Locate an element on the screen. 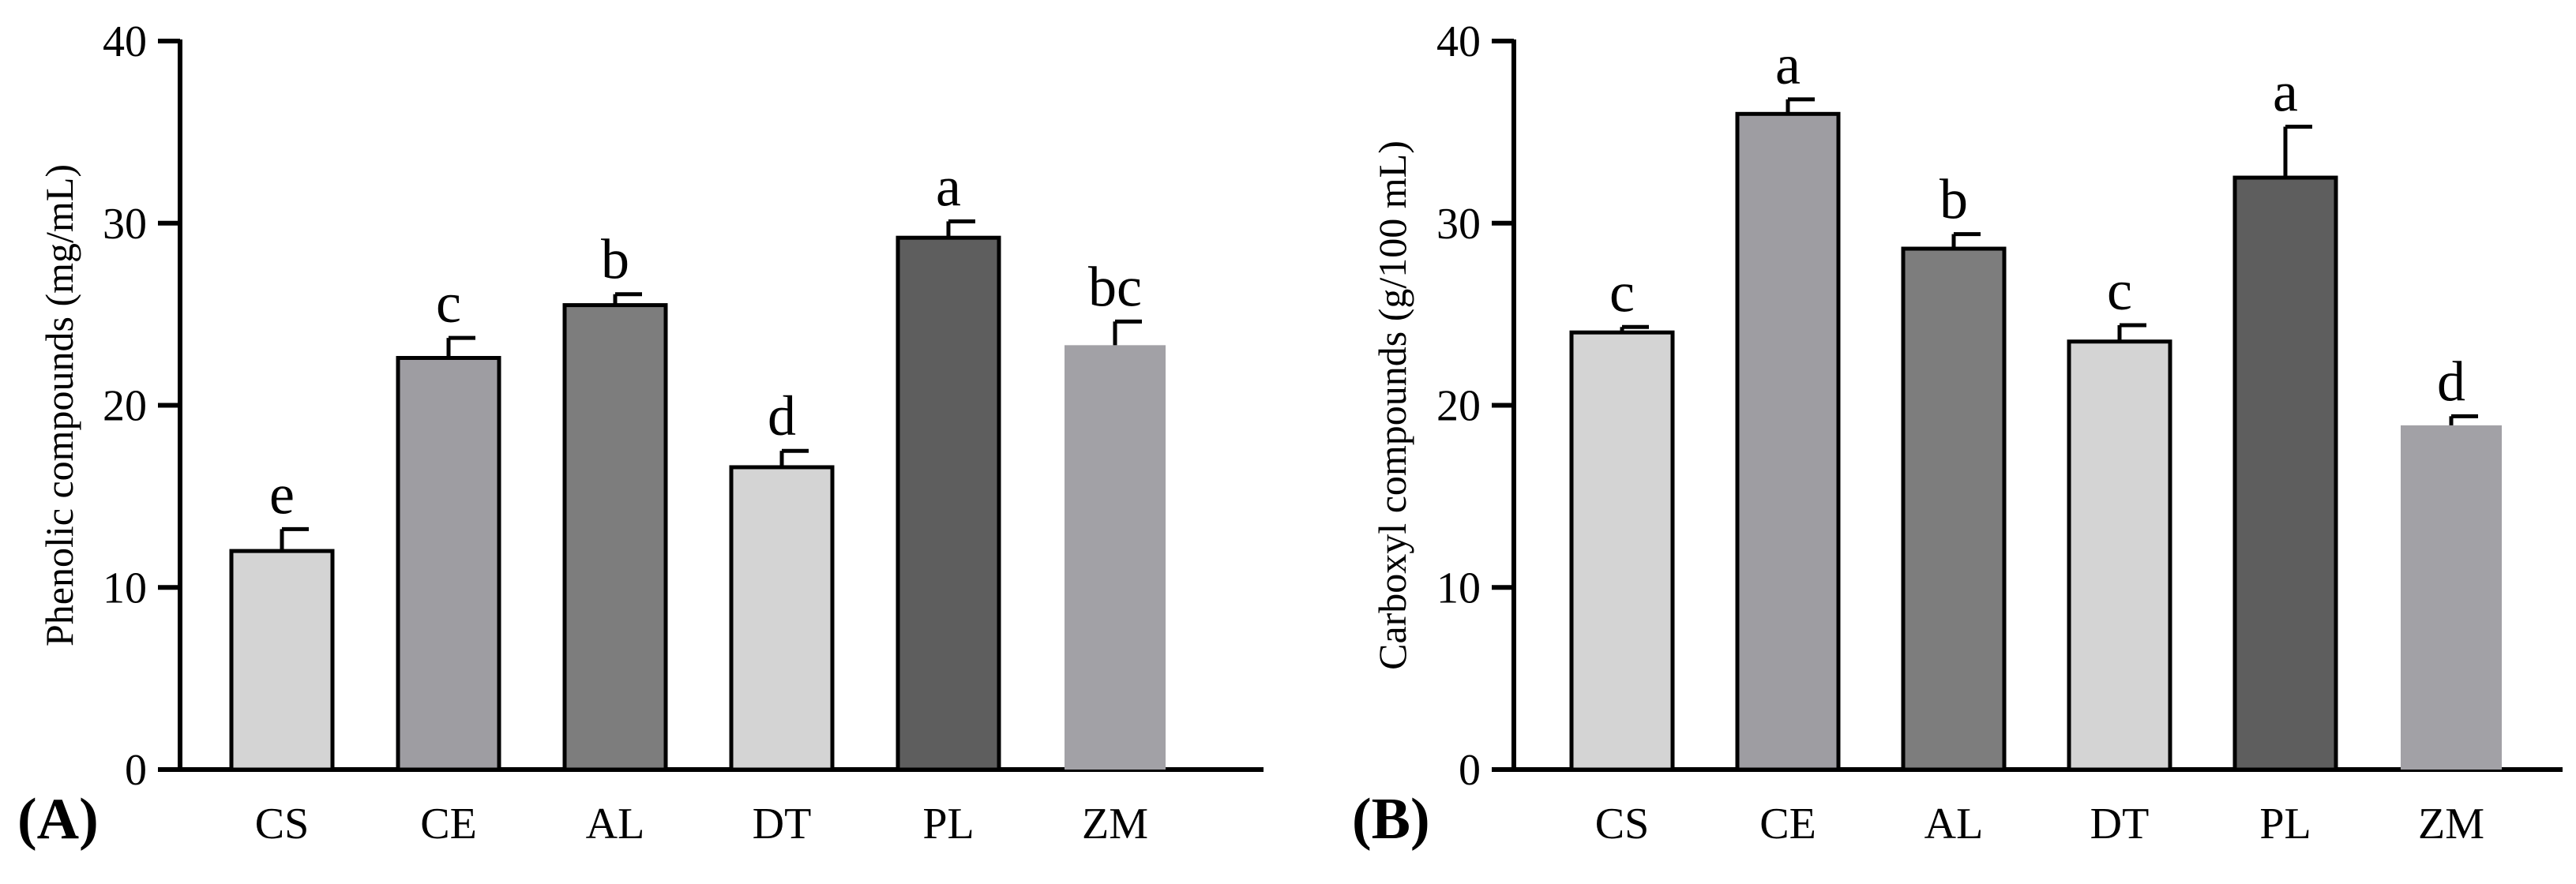 This screenshot has width=2576, height=884. panel-label: (A) is located at coordinates (58, 819).